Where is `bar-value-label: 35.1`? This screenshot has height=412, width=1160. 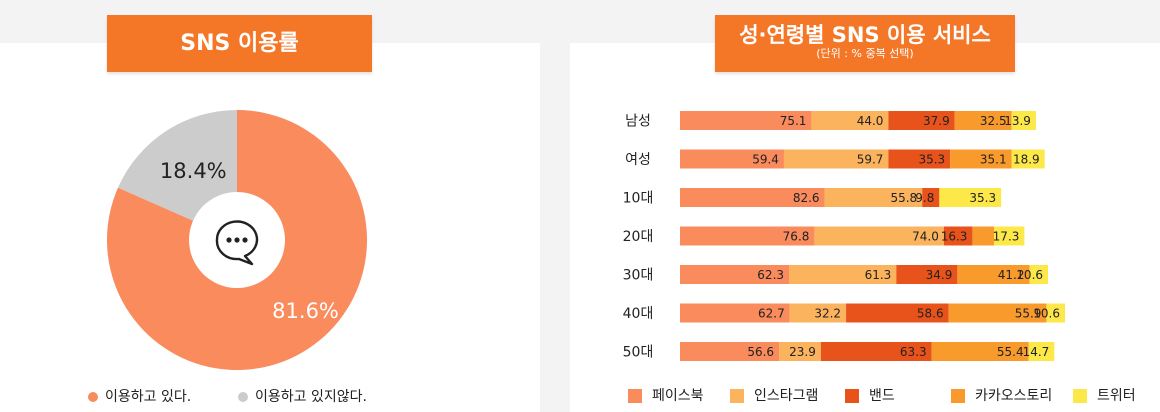
bar-value-label: 35.1 is located at coordinates (993, 160).